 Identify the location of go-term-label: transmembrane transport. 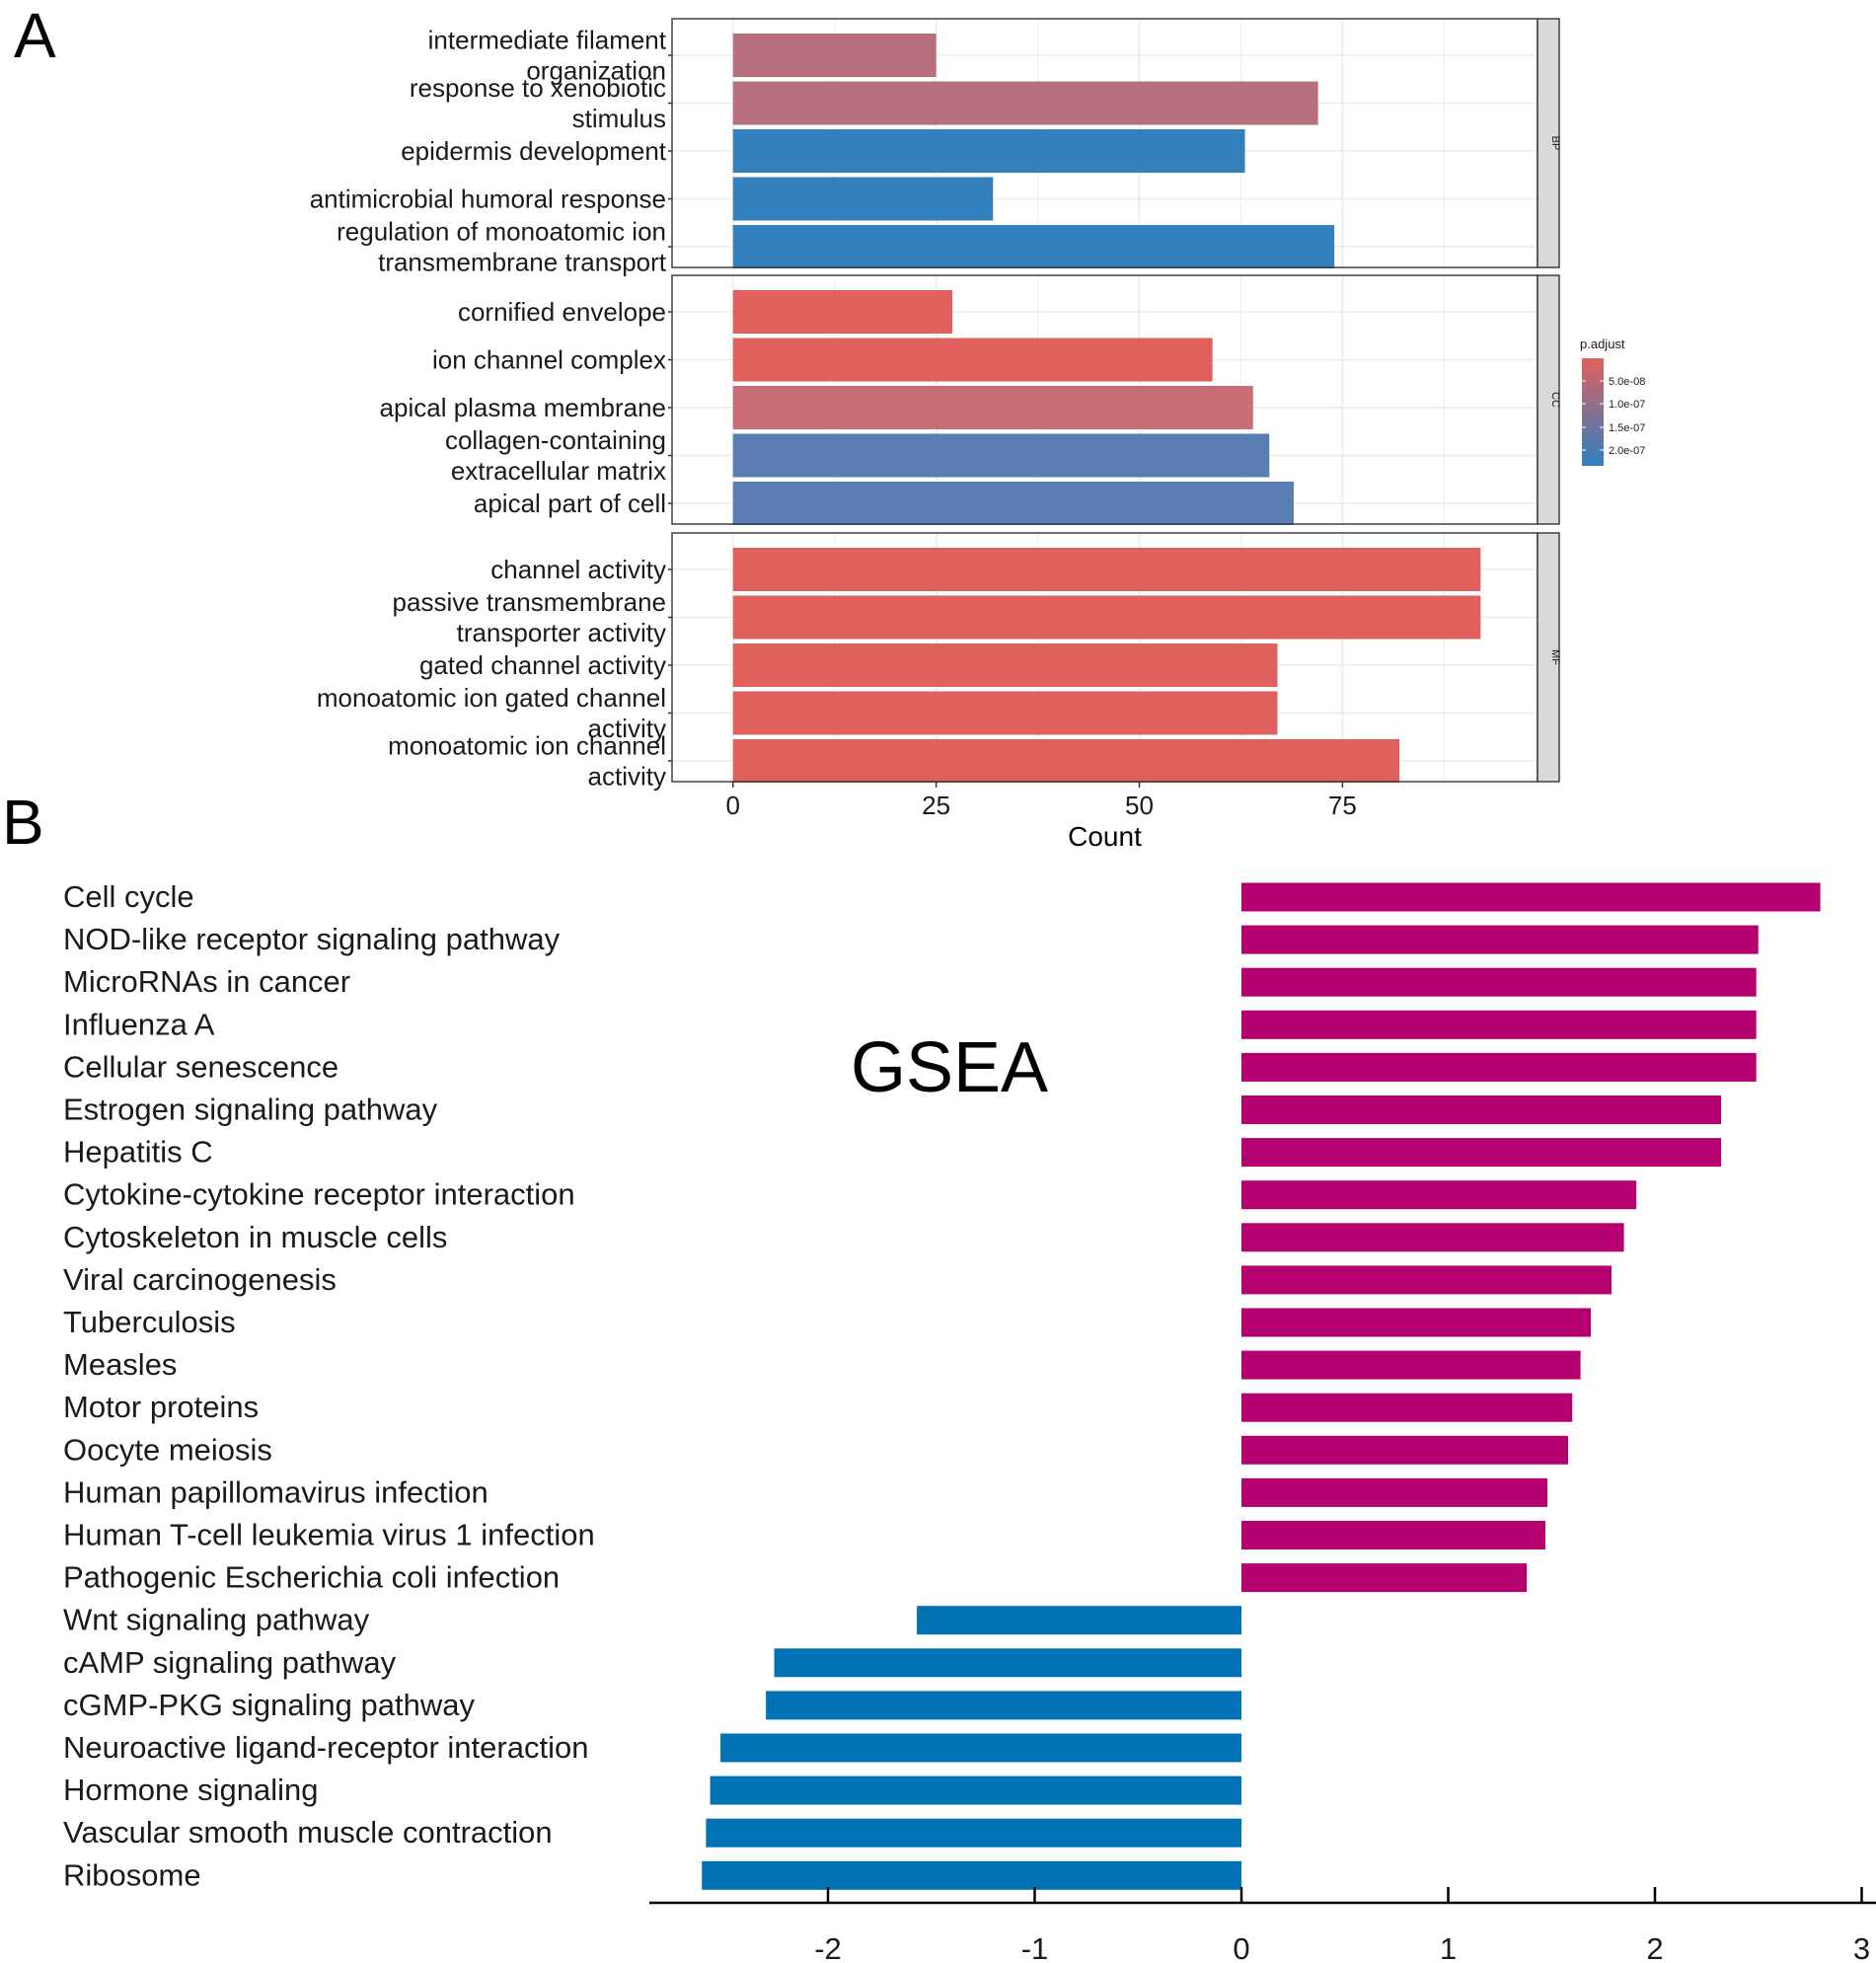
(522, 263).